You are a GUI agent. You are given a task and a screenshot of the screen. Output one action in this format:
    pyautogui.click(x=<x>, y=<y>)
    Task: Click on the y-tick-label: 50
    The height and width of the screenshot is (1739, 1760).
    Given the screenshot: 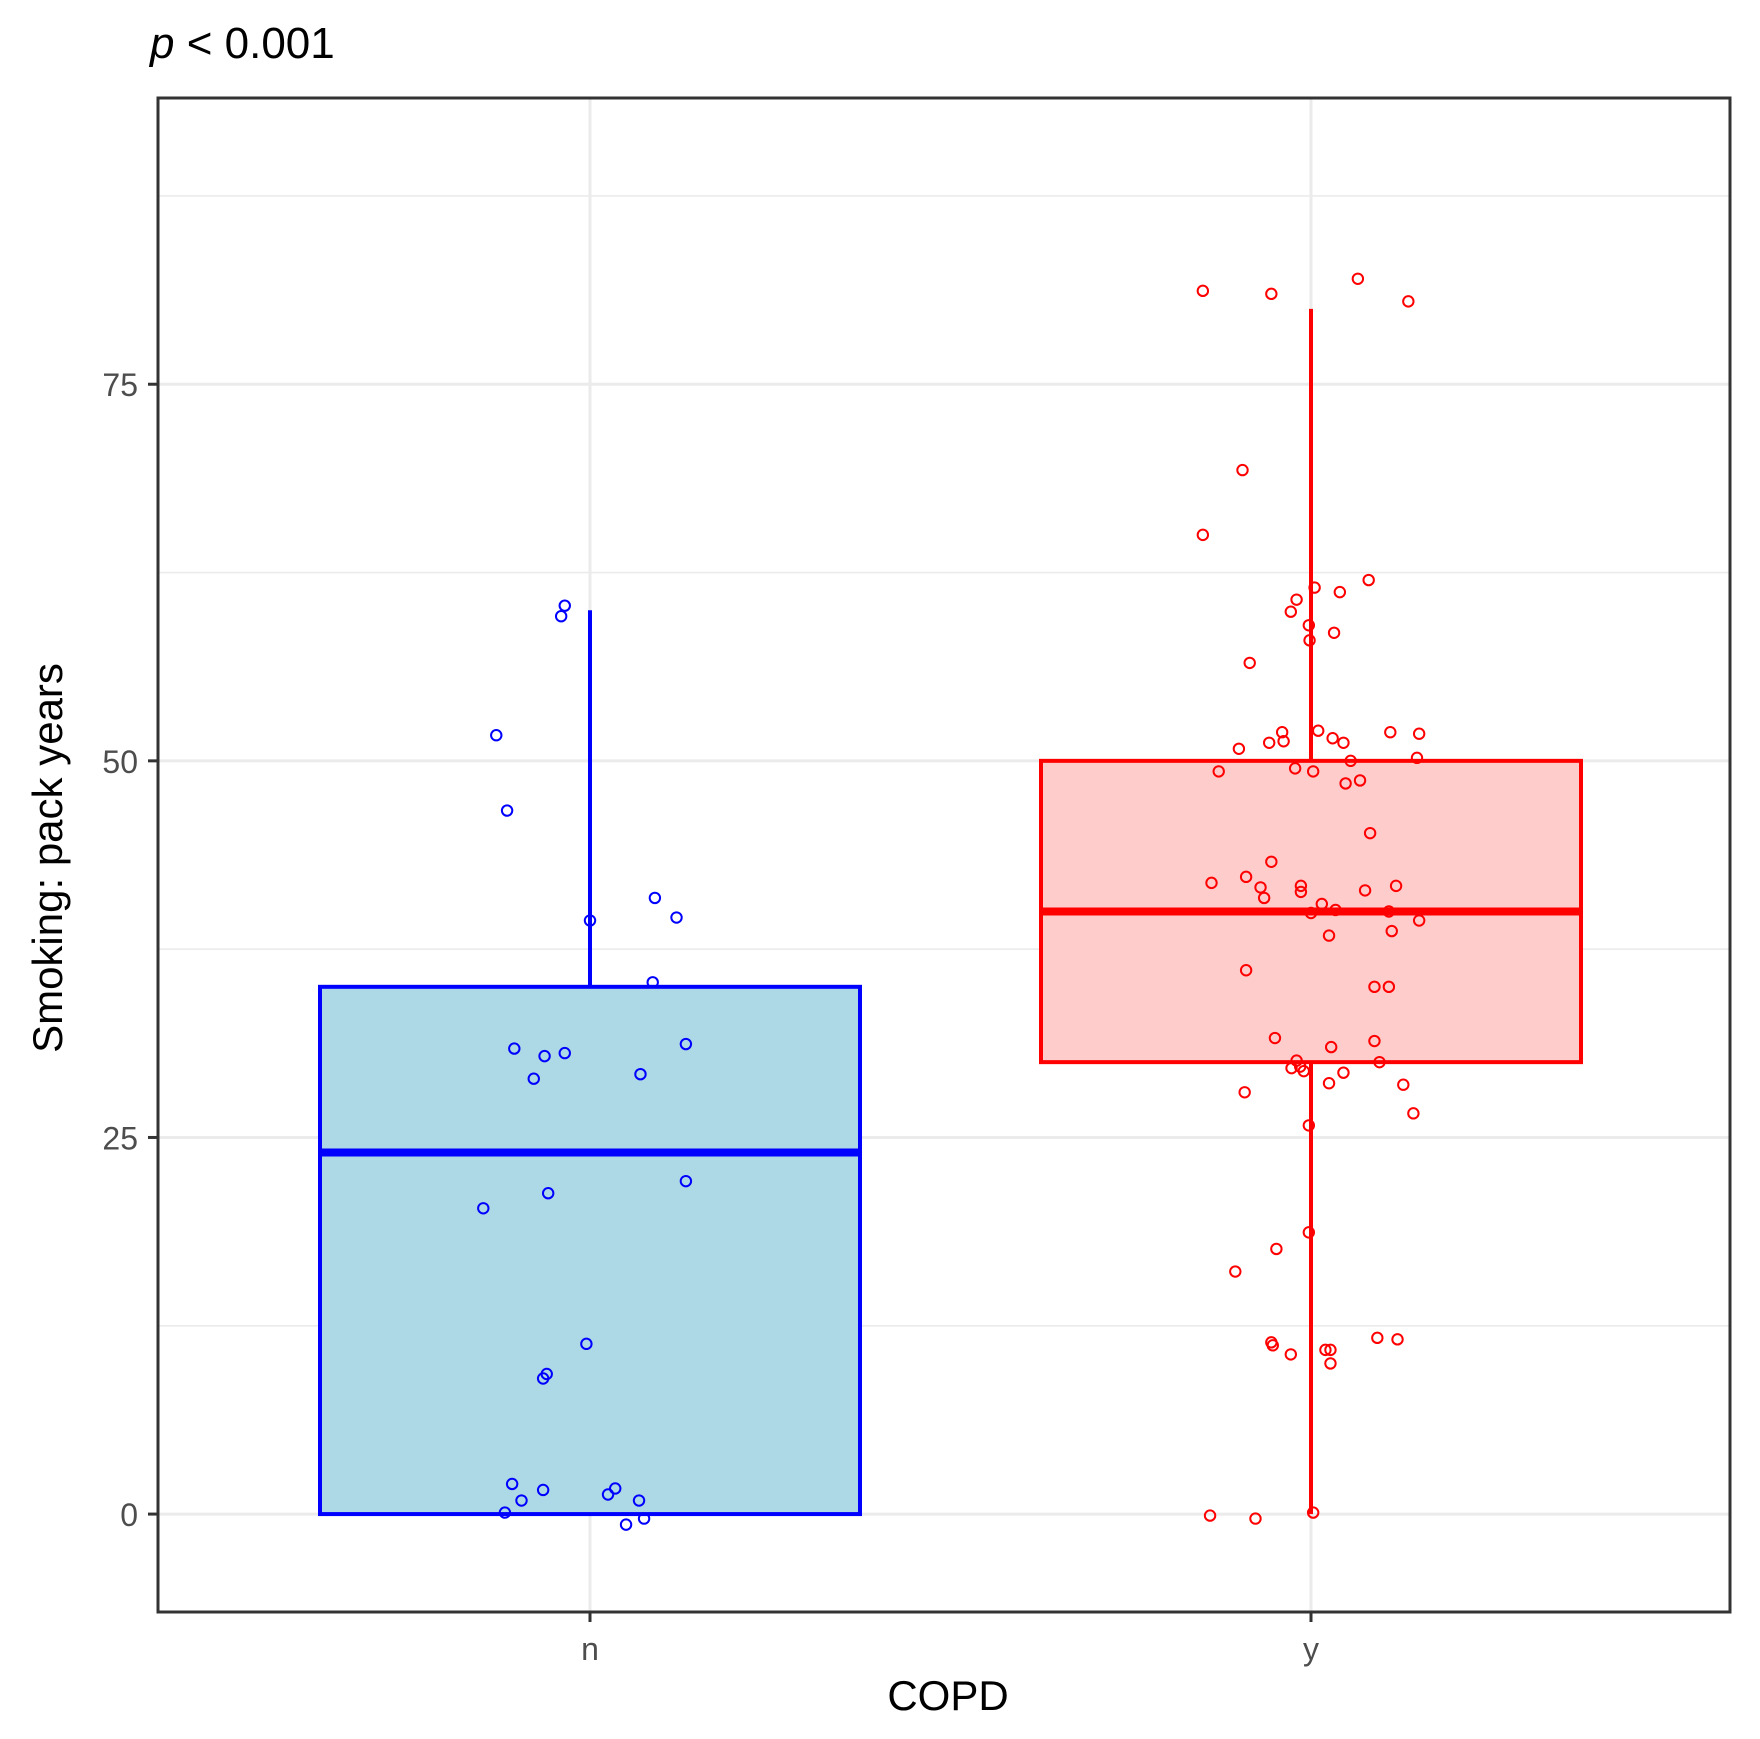 What is the action you would take?
    pyautogui.click(x=120, y=762)
    